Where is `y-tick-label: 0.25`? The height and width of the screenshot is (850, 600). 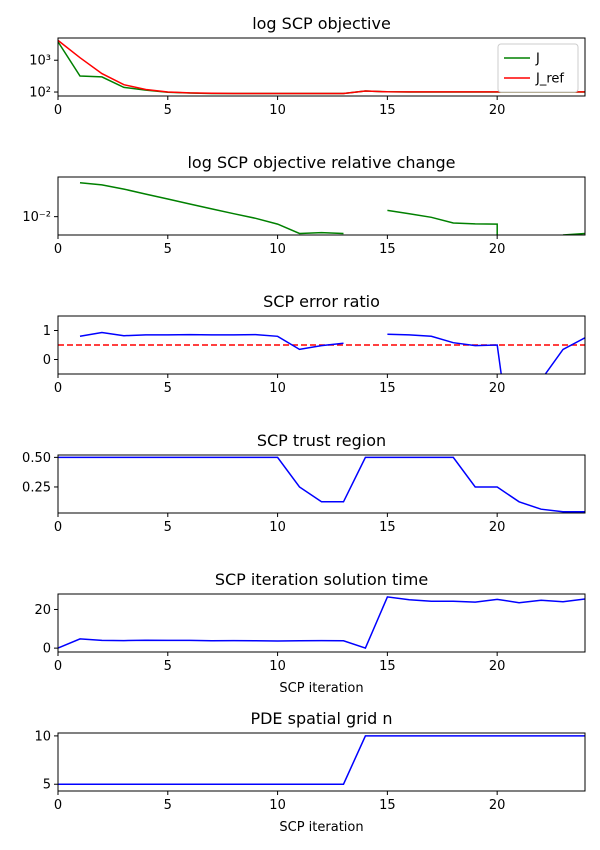 y-tick-label: 0.25 is located at coordinates (36, 487).